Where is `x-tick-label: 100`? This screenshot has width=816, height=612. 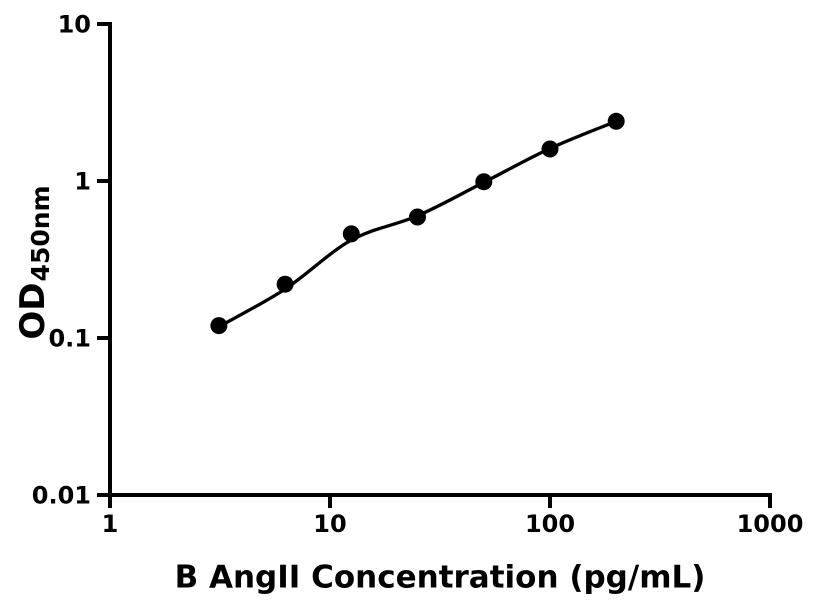 x-tick-label: 100 is located at coordinates (550, 524).